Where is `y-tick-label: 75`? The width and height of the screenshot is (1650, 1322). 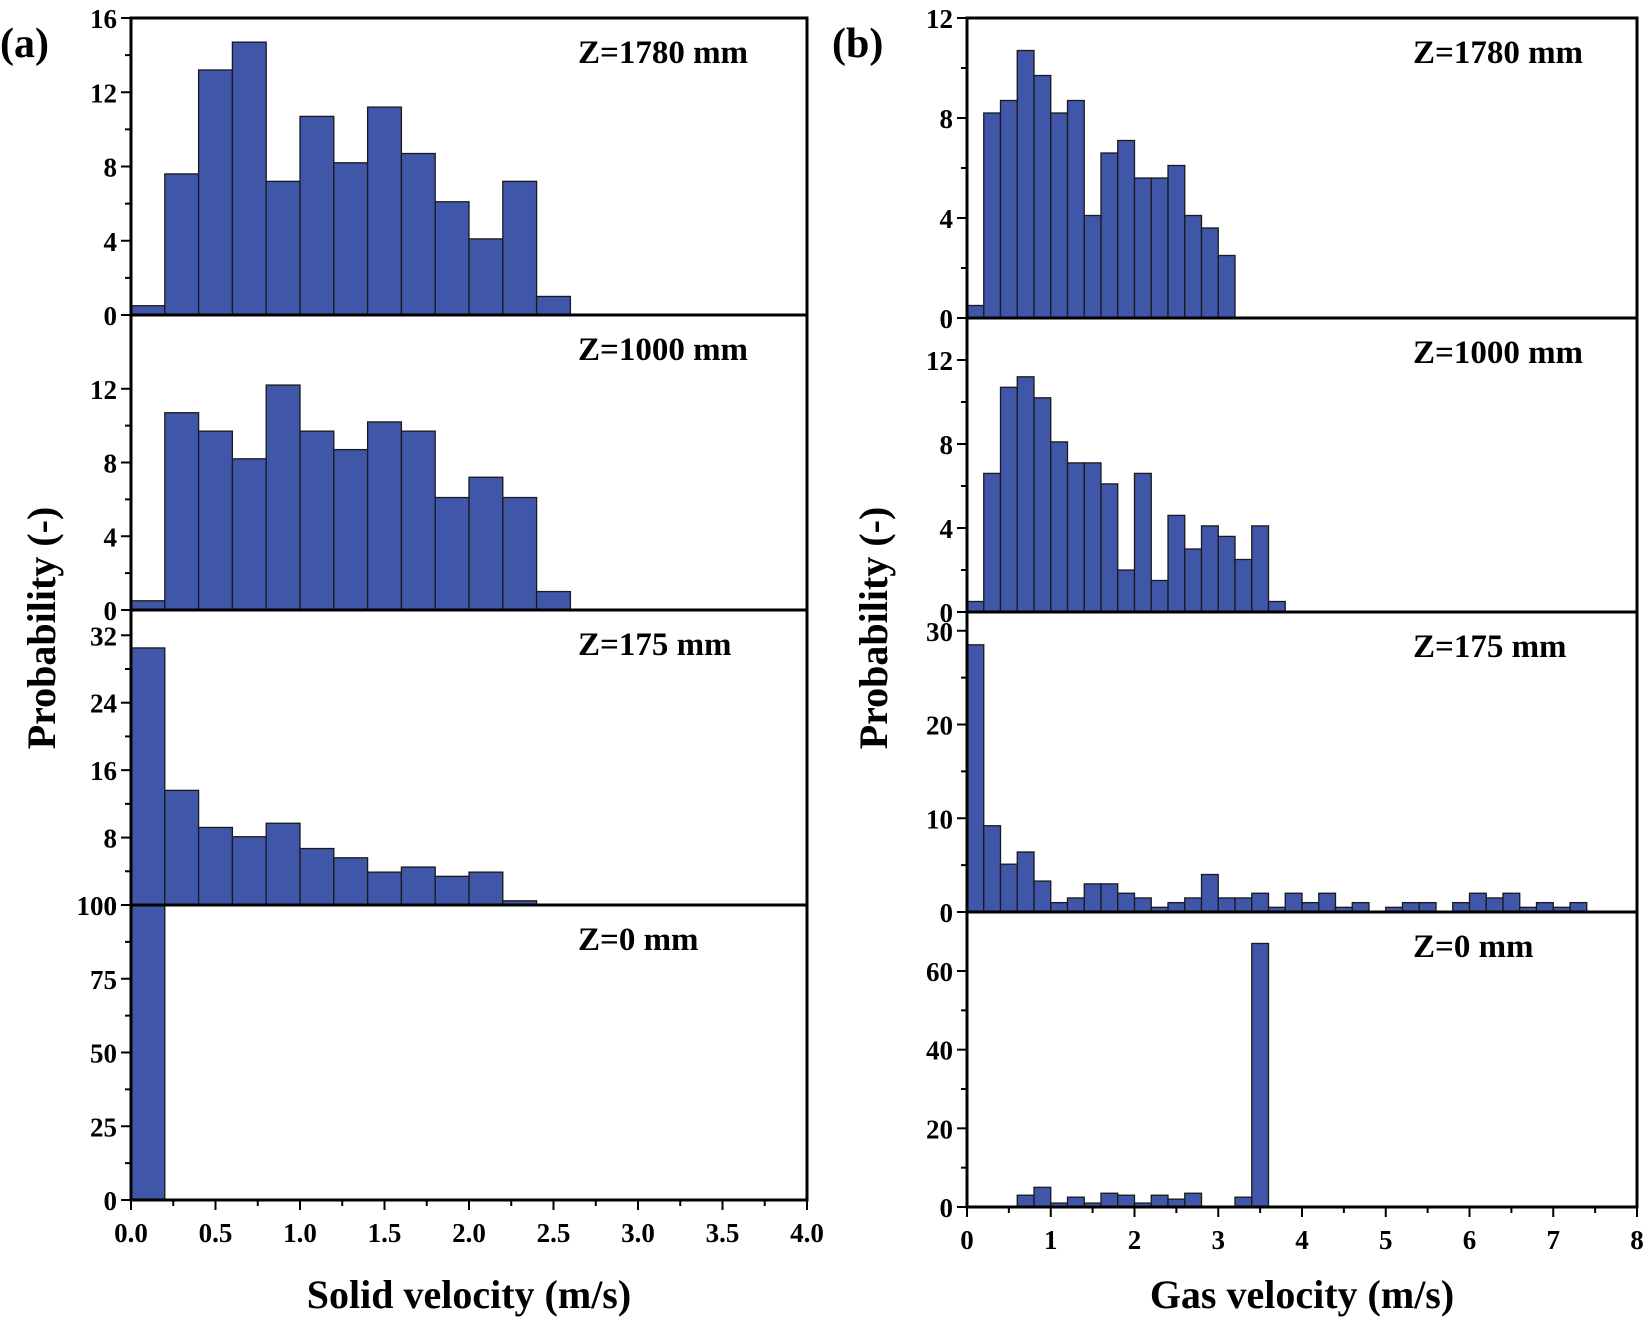
y-tick-label: 75 is located at coordinates (103, 980).